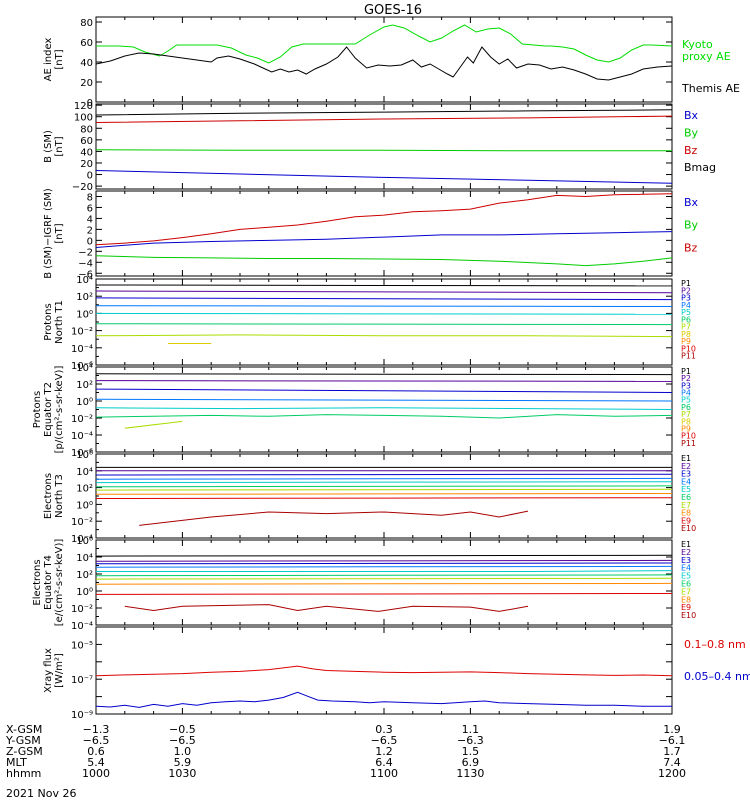 The image size is (750, 804). I want to click on legend-entry: Themis AE, so click(710, 88).